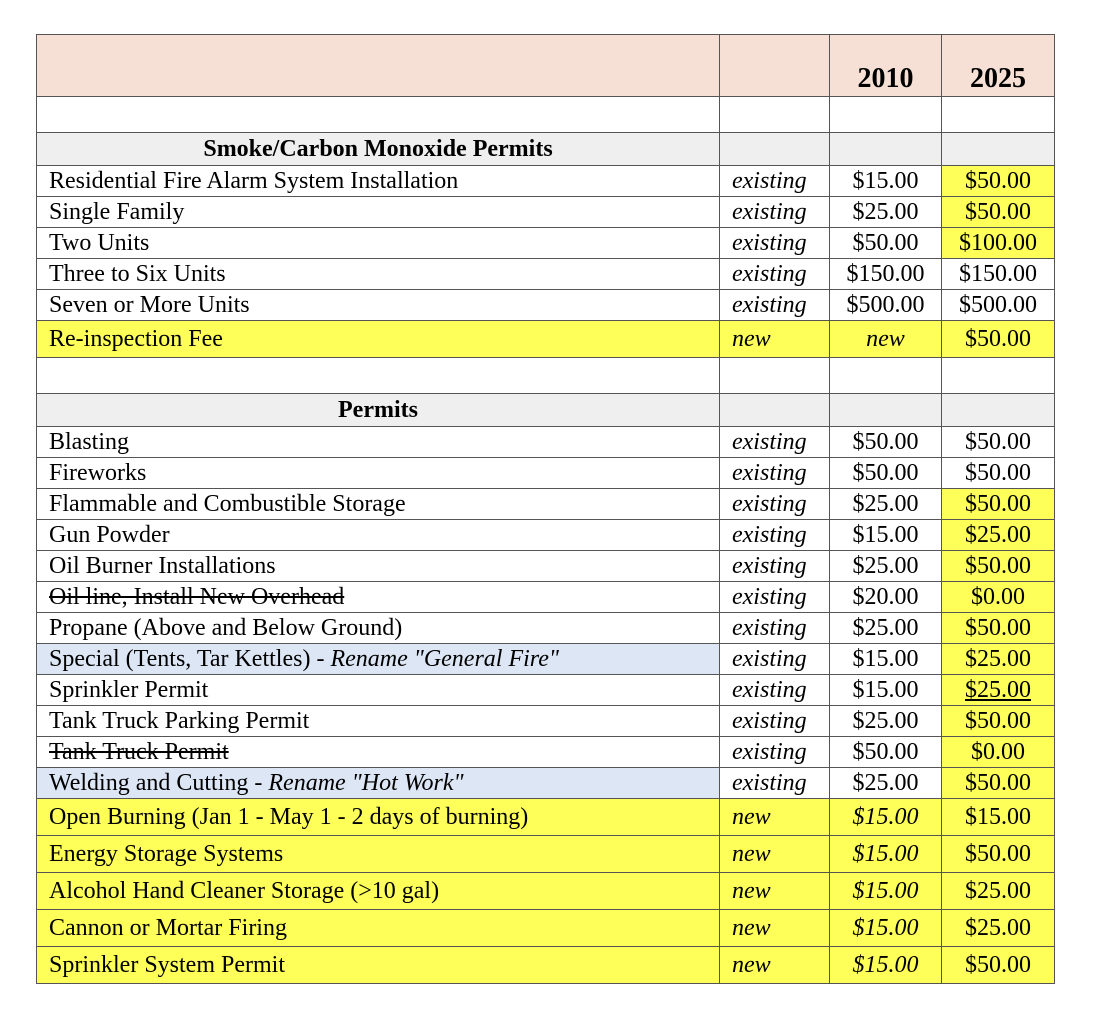 The width and height of the screenshot is (1094, 1032). What do you see at coordinates (378, 597) in the screenshot?
I see `item-name: Oil line, Install New Overhead` at bounding box center [378, 597].